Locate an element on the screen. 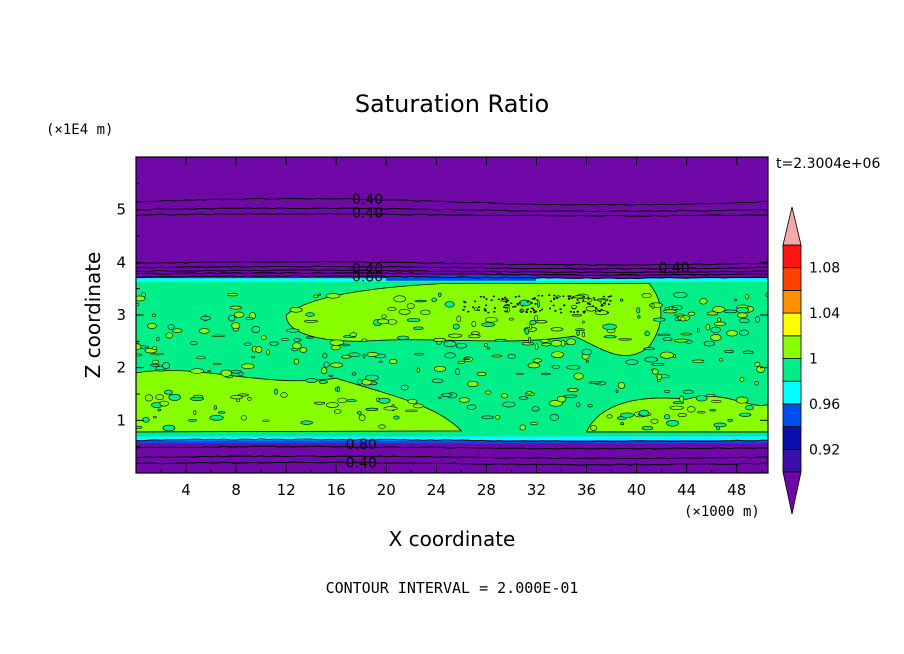 The height and width of the screenshot is (654, 904). timestamp-label: t=2.3004e+06 is located at coordinates (828, 164).